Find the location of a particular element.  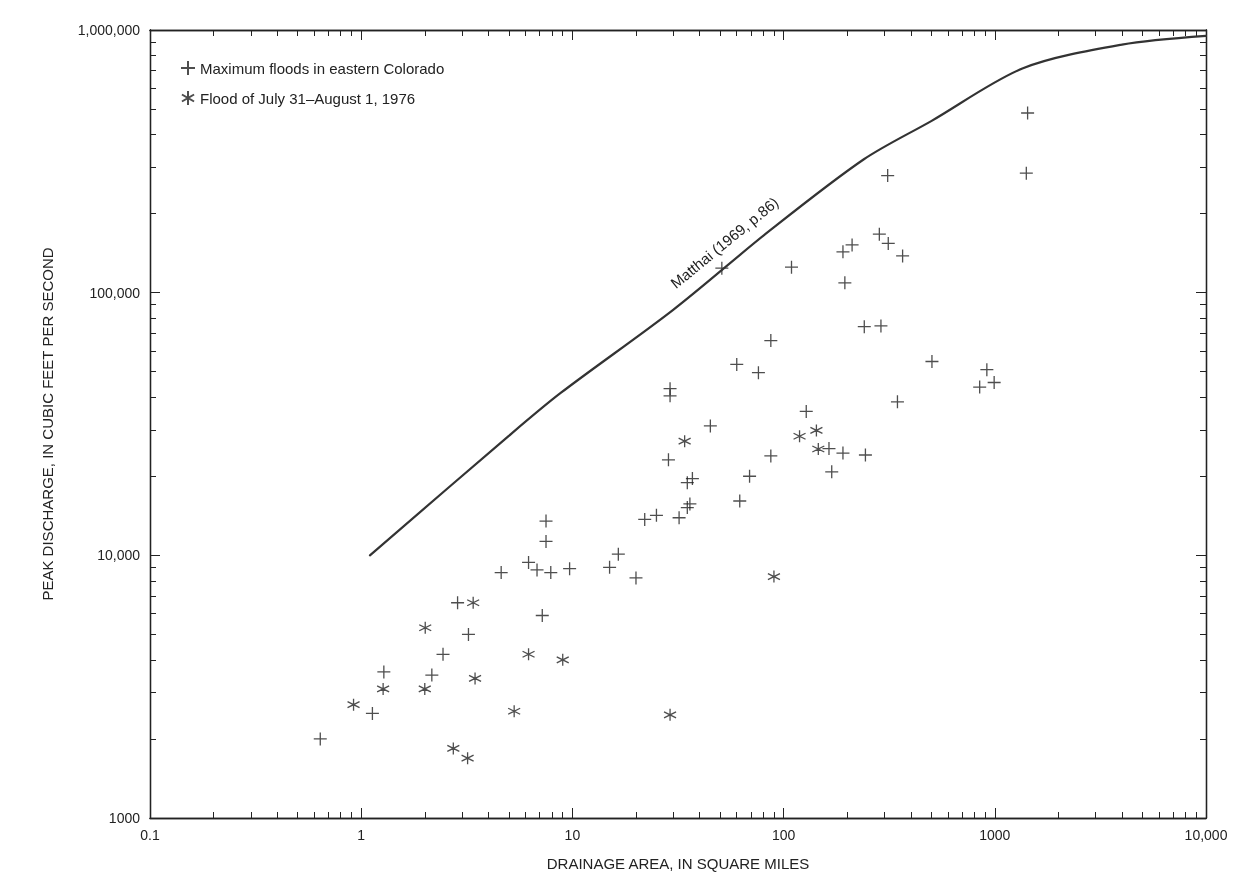

x-tick-label: 10,000 is located at coordinates (1206, 835).